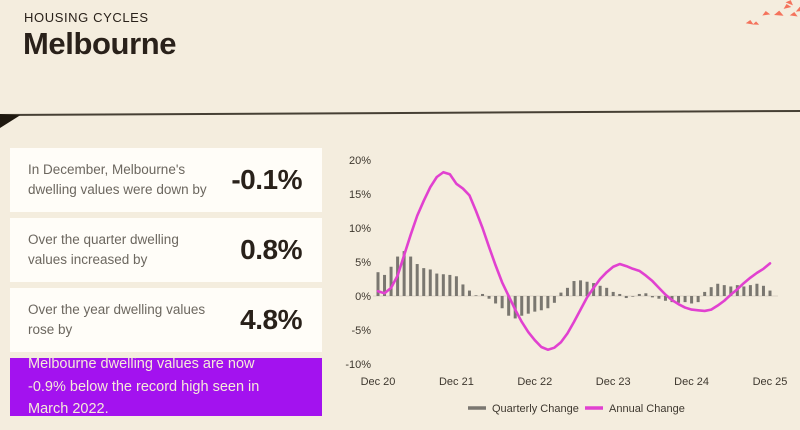  I want to click on svg-text: 15%, so click(360, 195).